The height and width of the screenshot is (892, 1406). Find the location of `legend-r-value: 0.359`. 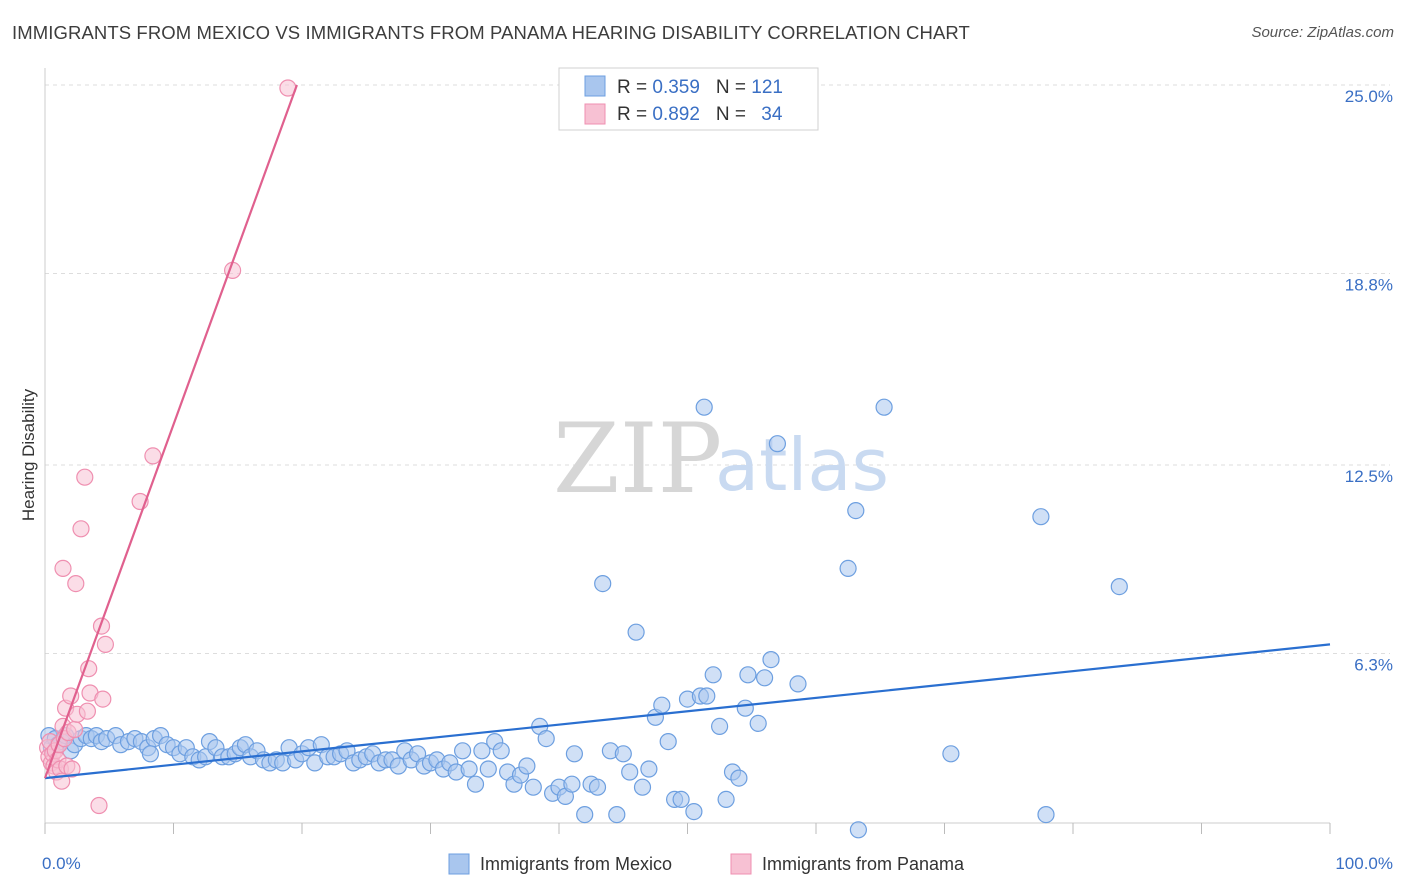

legend-r-value: 0.359 is located at coordinates (676, 87).